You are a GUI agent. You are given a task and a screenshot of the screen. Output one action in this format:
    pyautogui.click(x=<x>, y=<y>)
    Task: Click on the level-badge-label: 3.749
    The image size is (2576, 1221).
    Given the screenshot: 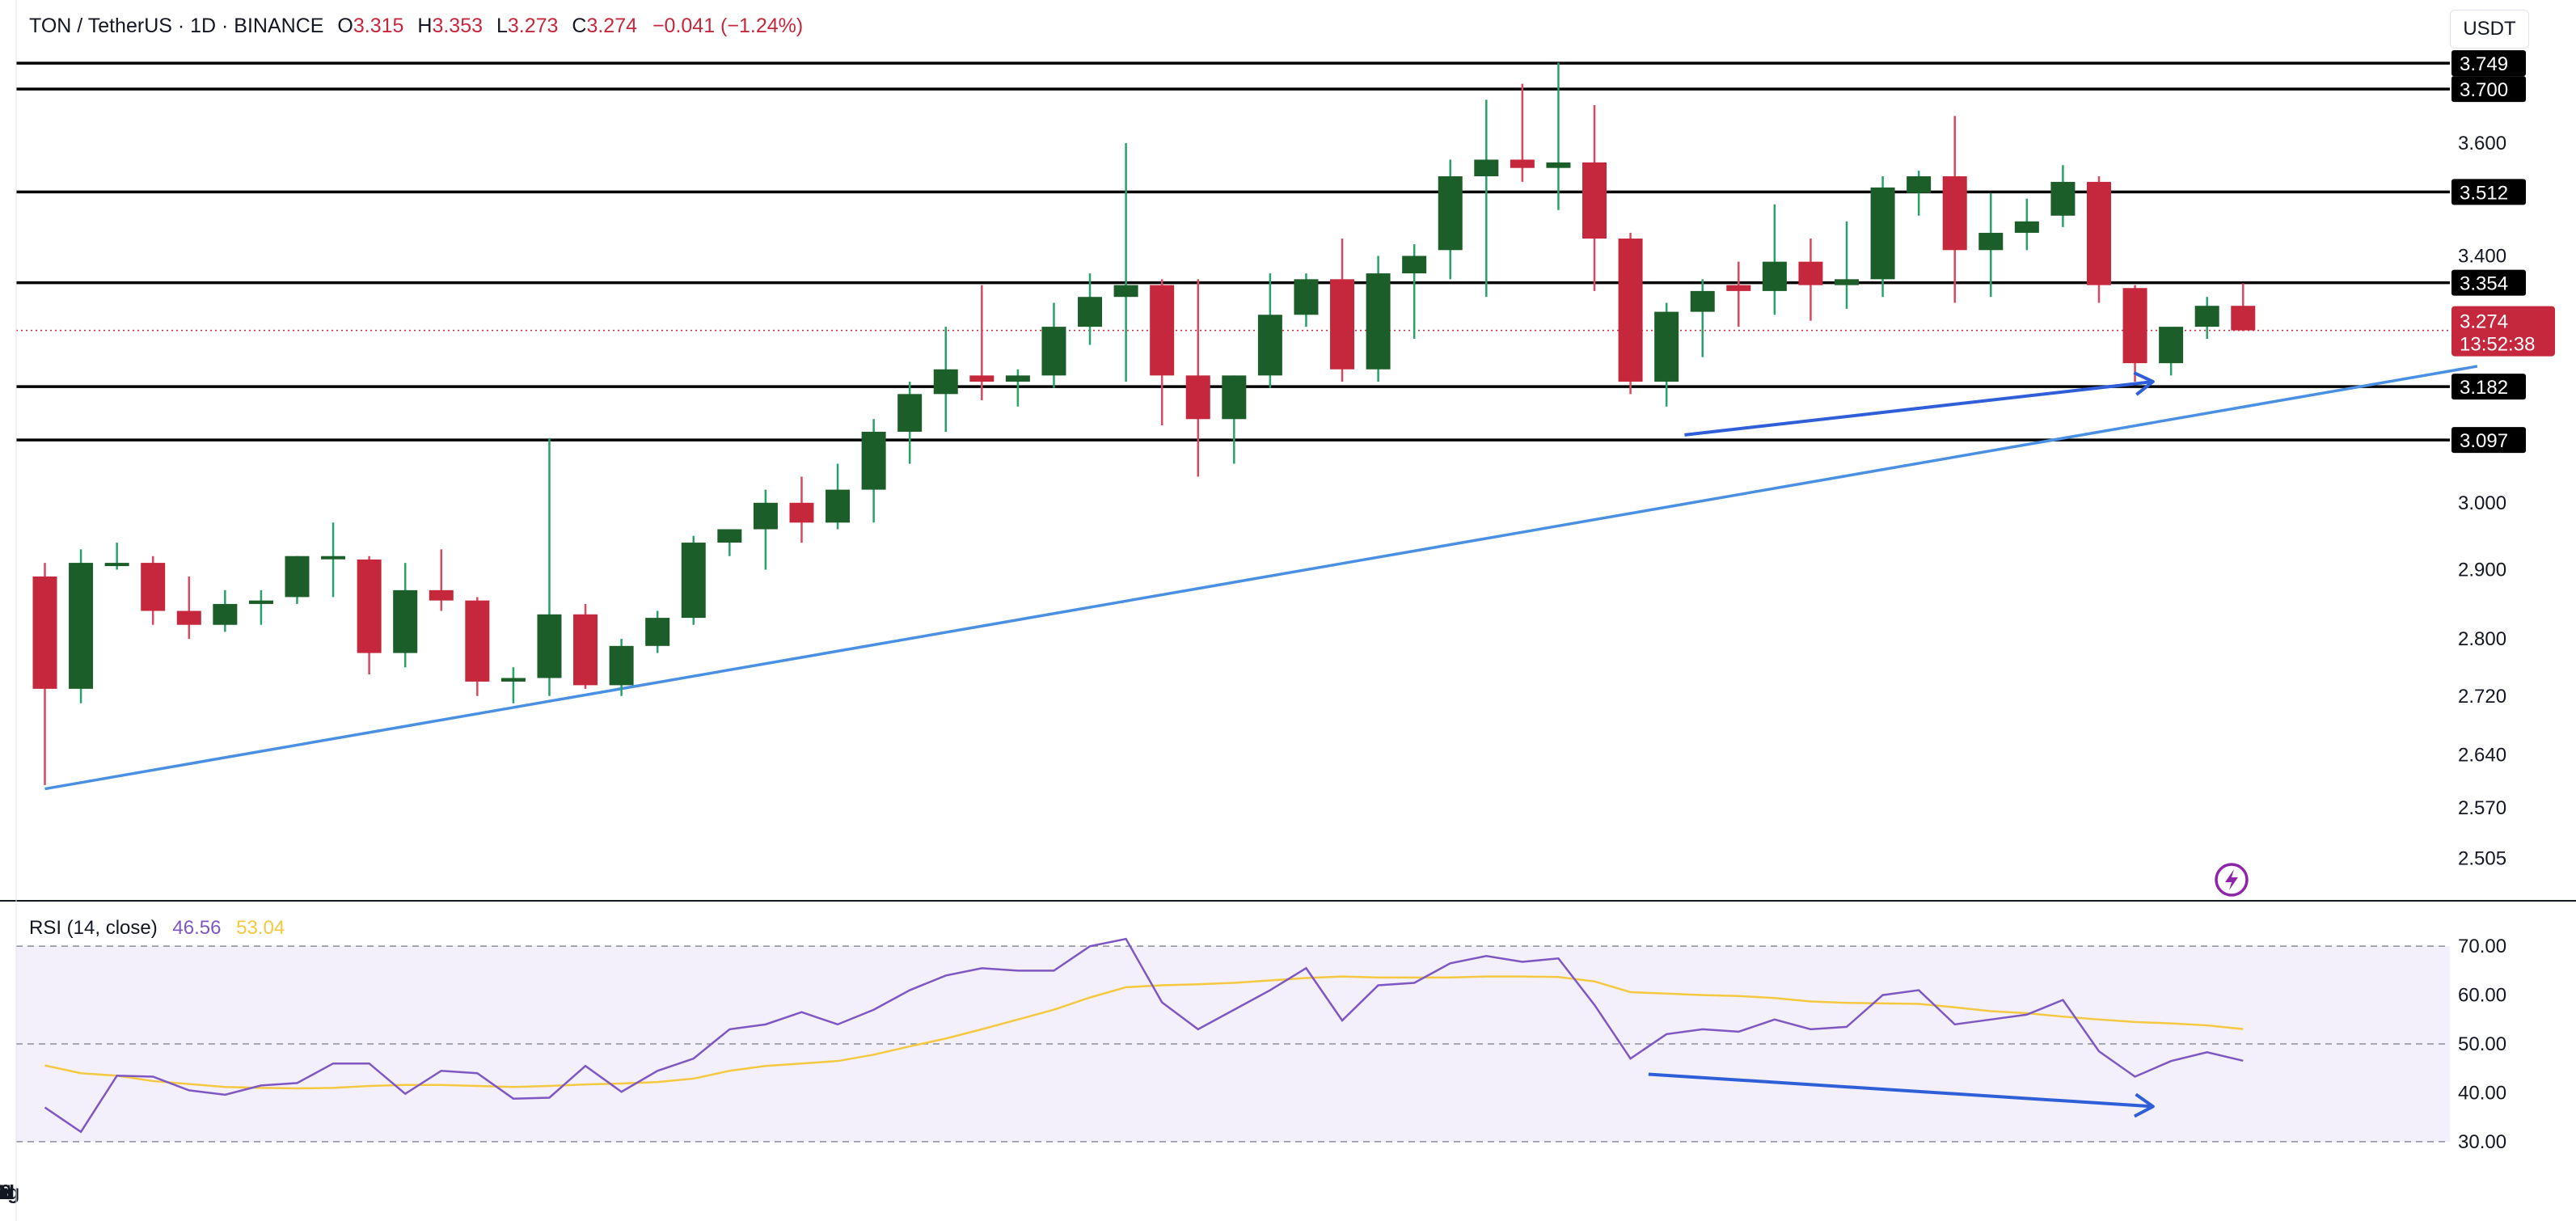 What is the action you would take?
    pyautogui.click(x=2484, y=64)
    